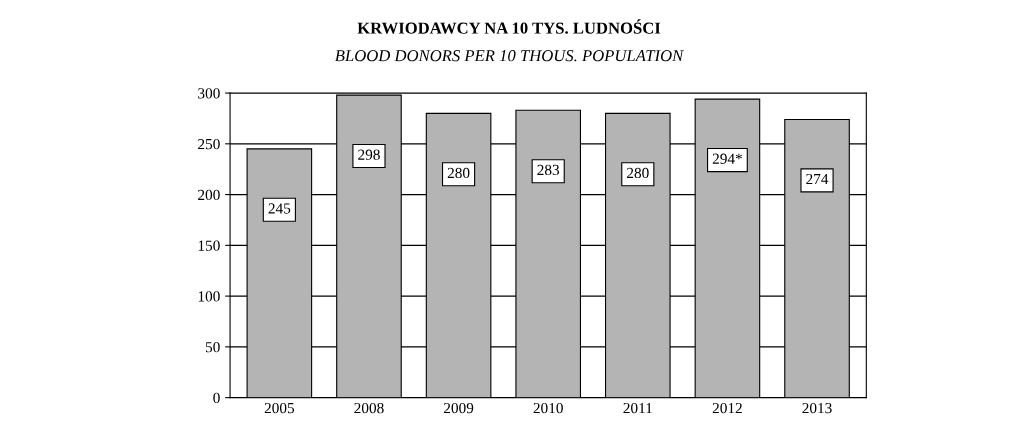 The width and height of the screenshot is (1018, 423). Describe the element at coordinates (548, 170) in the screenshot. I see `data-label: 283` at that location.